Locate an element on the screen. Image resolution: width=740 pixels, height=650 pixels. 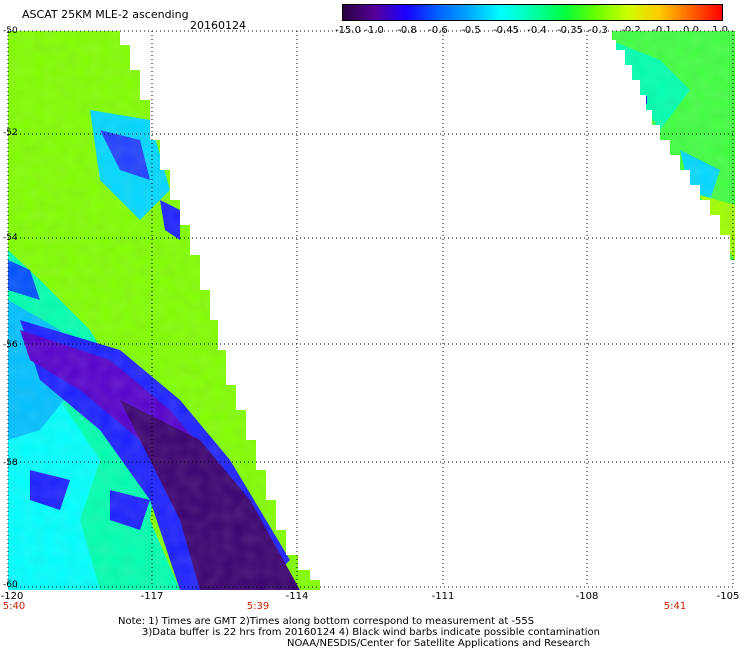
colorbar-label: -1.0 is located at coordinates (374, 30).